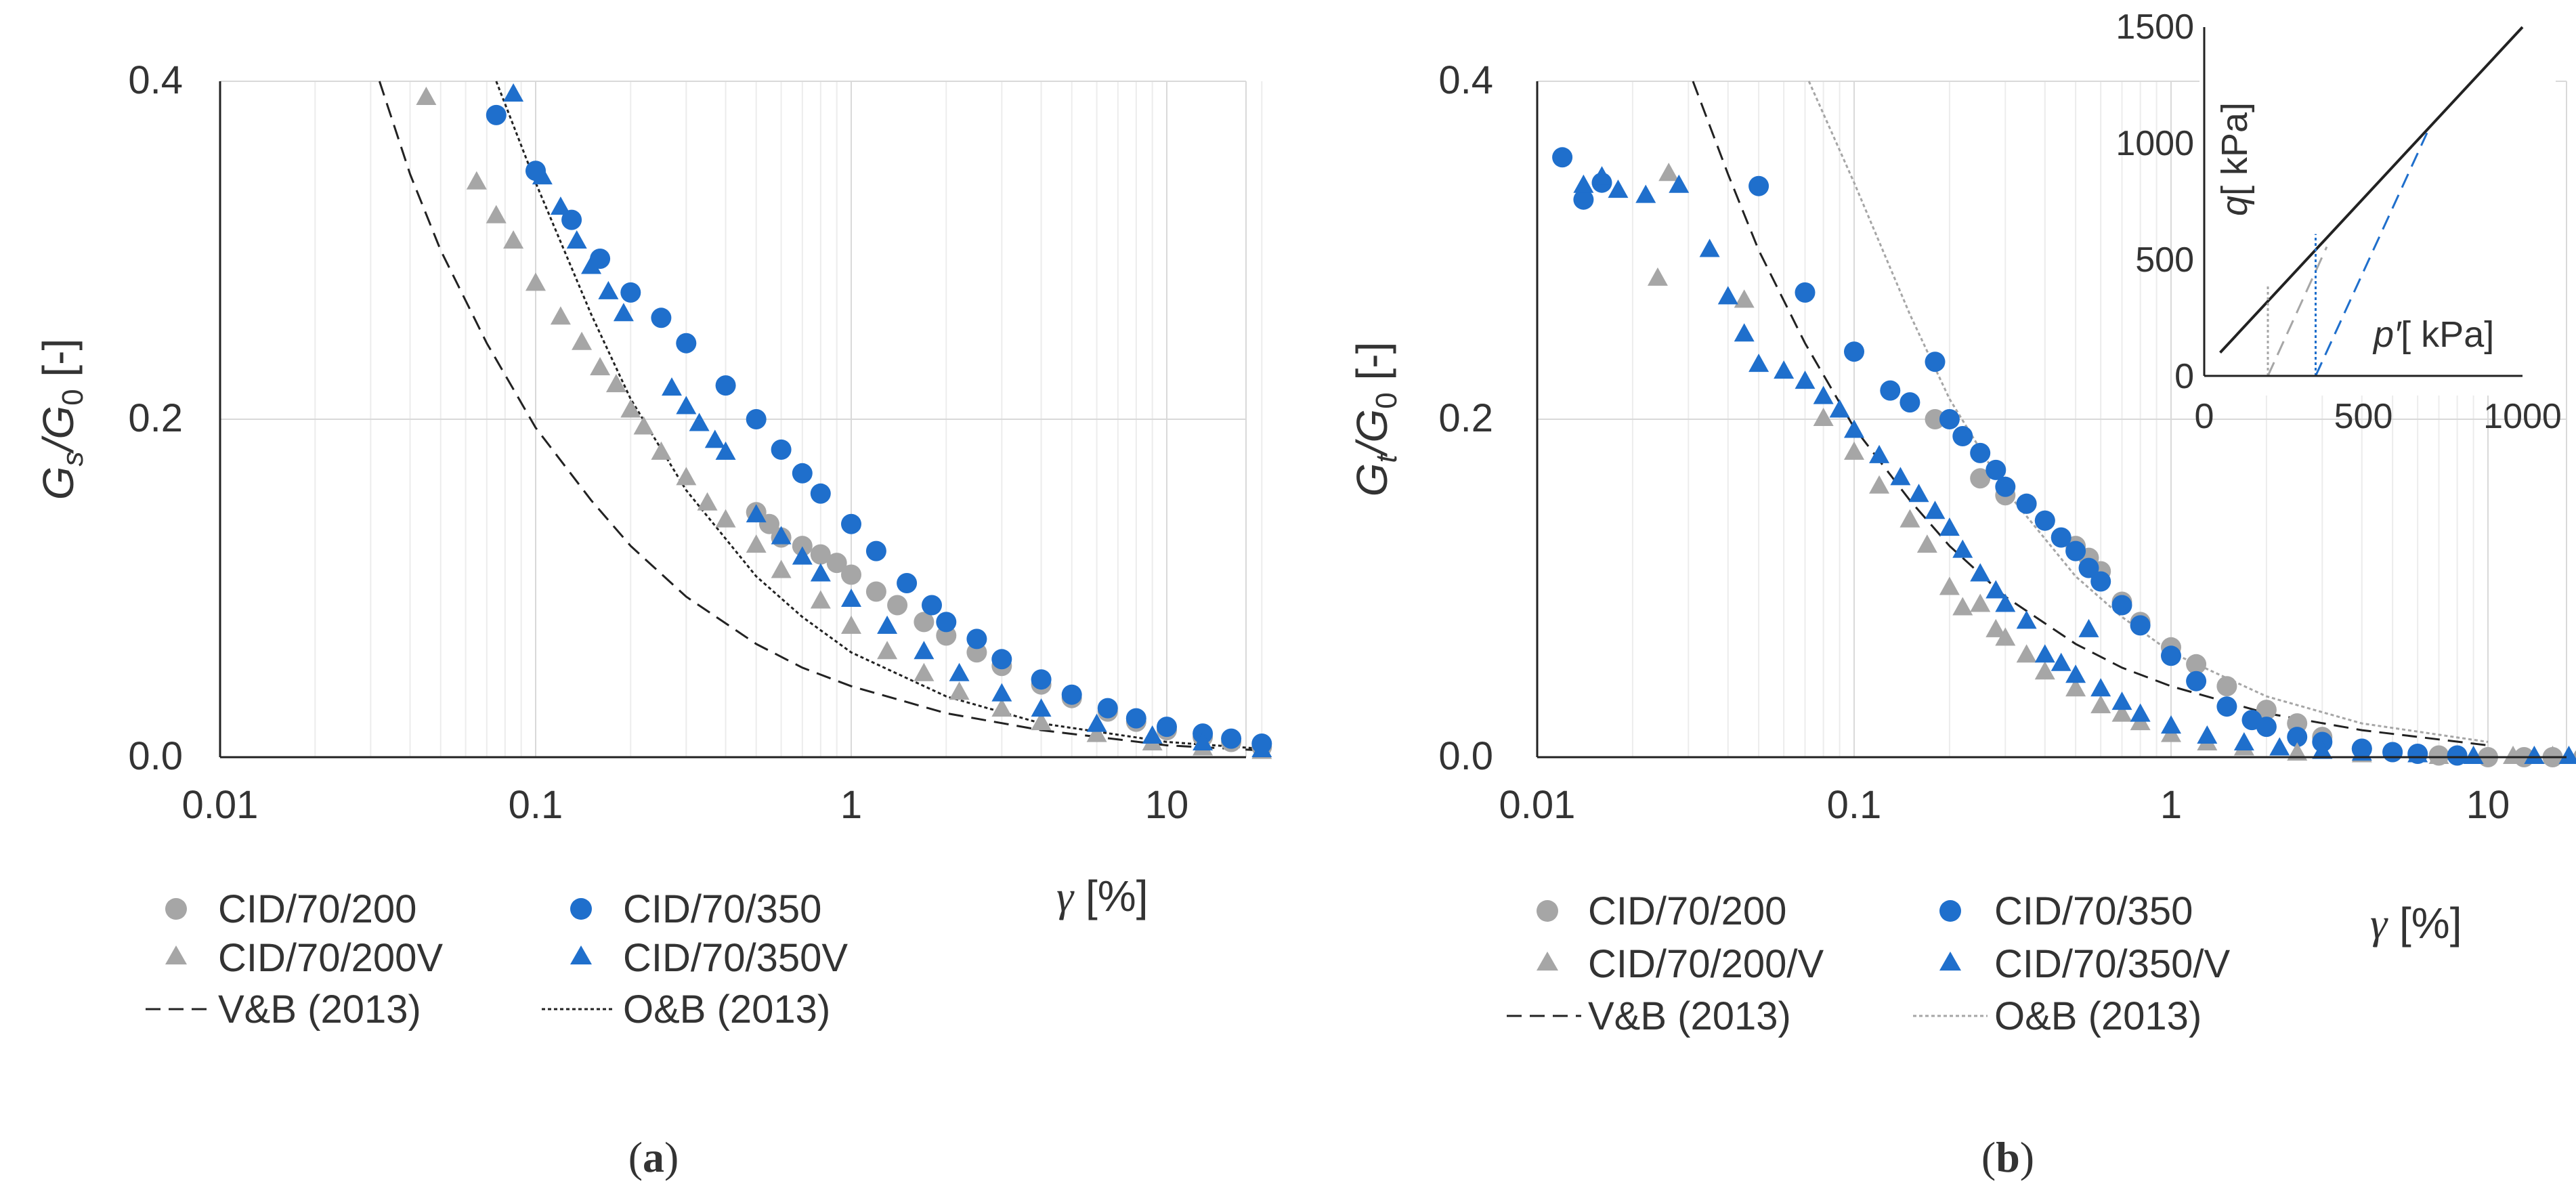 Image resolution: width=2576 pixels, height=1192 pixels. What do you see at coordinates (2007, 1157) in the screenshot?
I see `panel-b-caption: (b)` at bounding box center [2007, 1157].